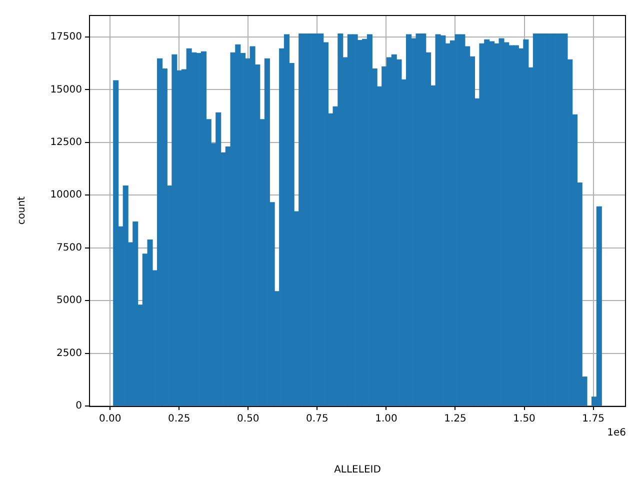  I want to click on y-tick-label: 2500, so click(69, 353).